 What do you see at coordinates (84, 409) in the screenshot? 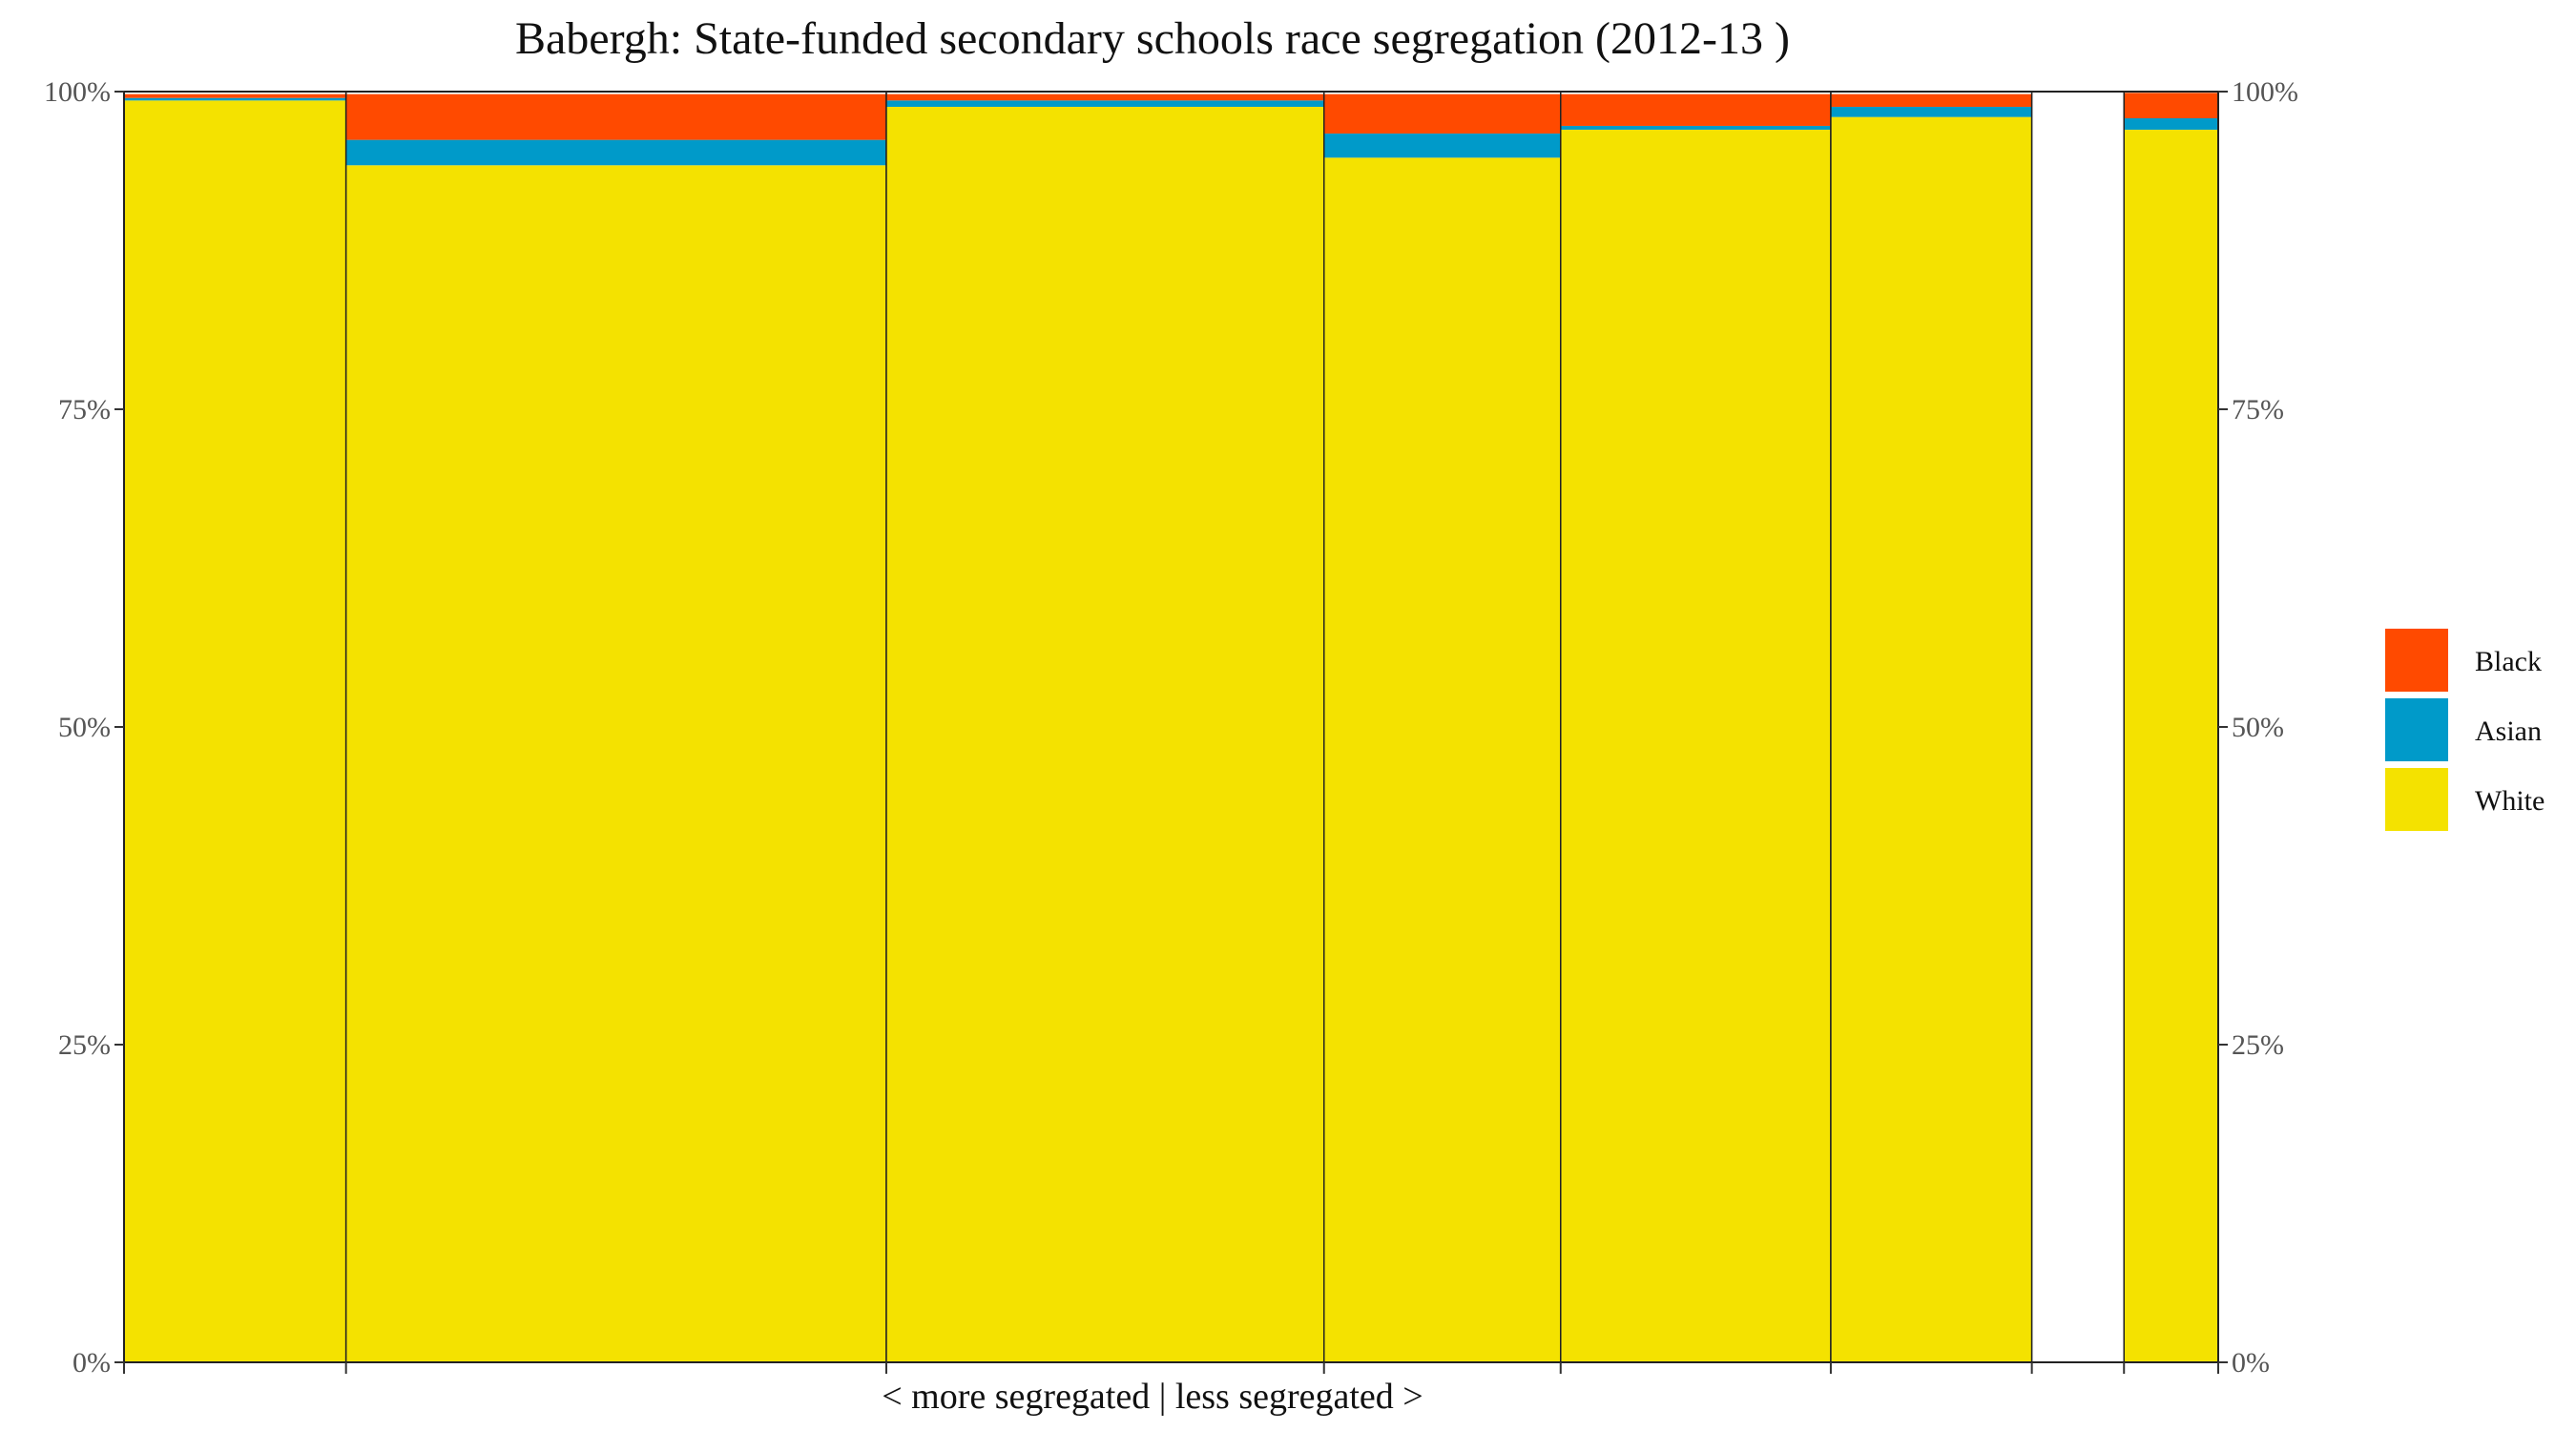
I see `y-tick-label-left: 75%` at bounding box center [84, 409].